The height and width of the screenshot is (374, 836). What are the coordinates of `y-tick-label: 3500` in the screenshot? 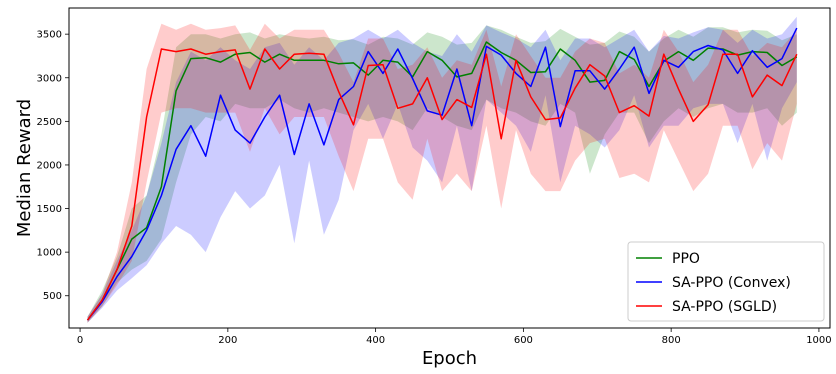 It's located at (49, 35).